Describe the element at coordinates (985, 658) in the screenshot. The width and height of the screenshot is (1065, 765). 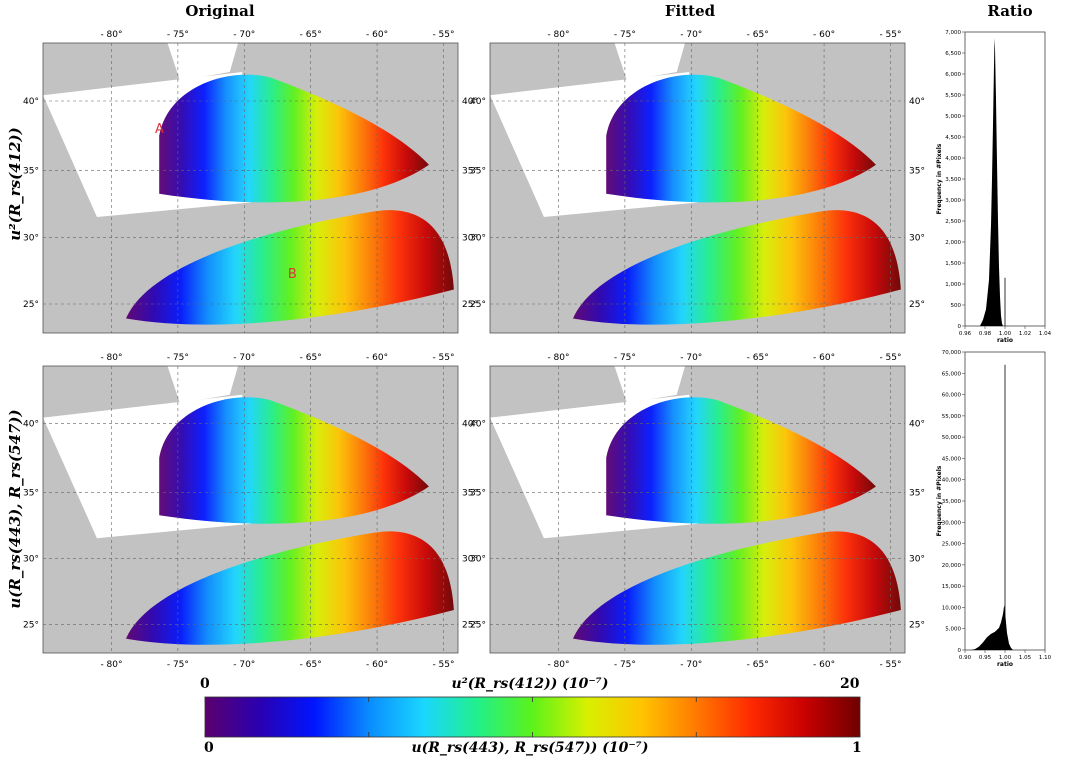
I see `x-tick-label: 0.95` at that location.